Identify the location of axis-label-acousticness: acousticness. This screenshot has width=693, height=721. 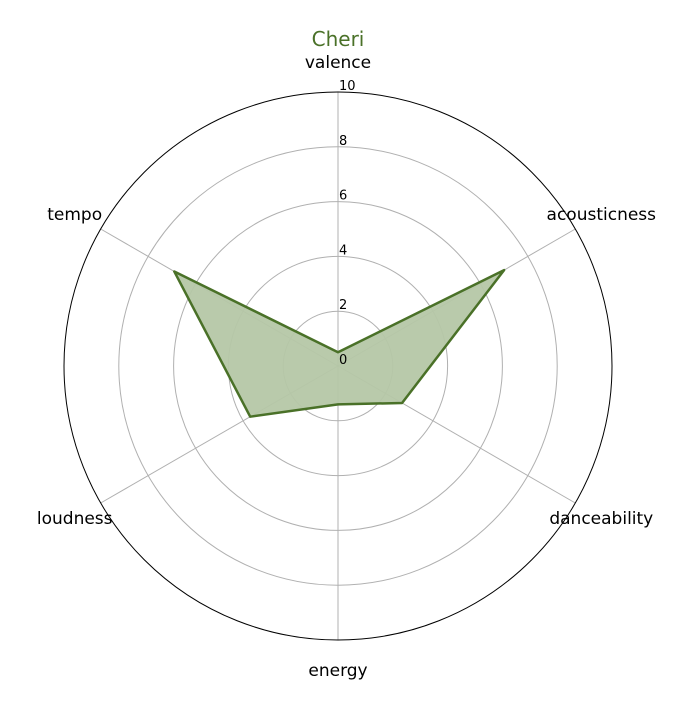
(602, 215).